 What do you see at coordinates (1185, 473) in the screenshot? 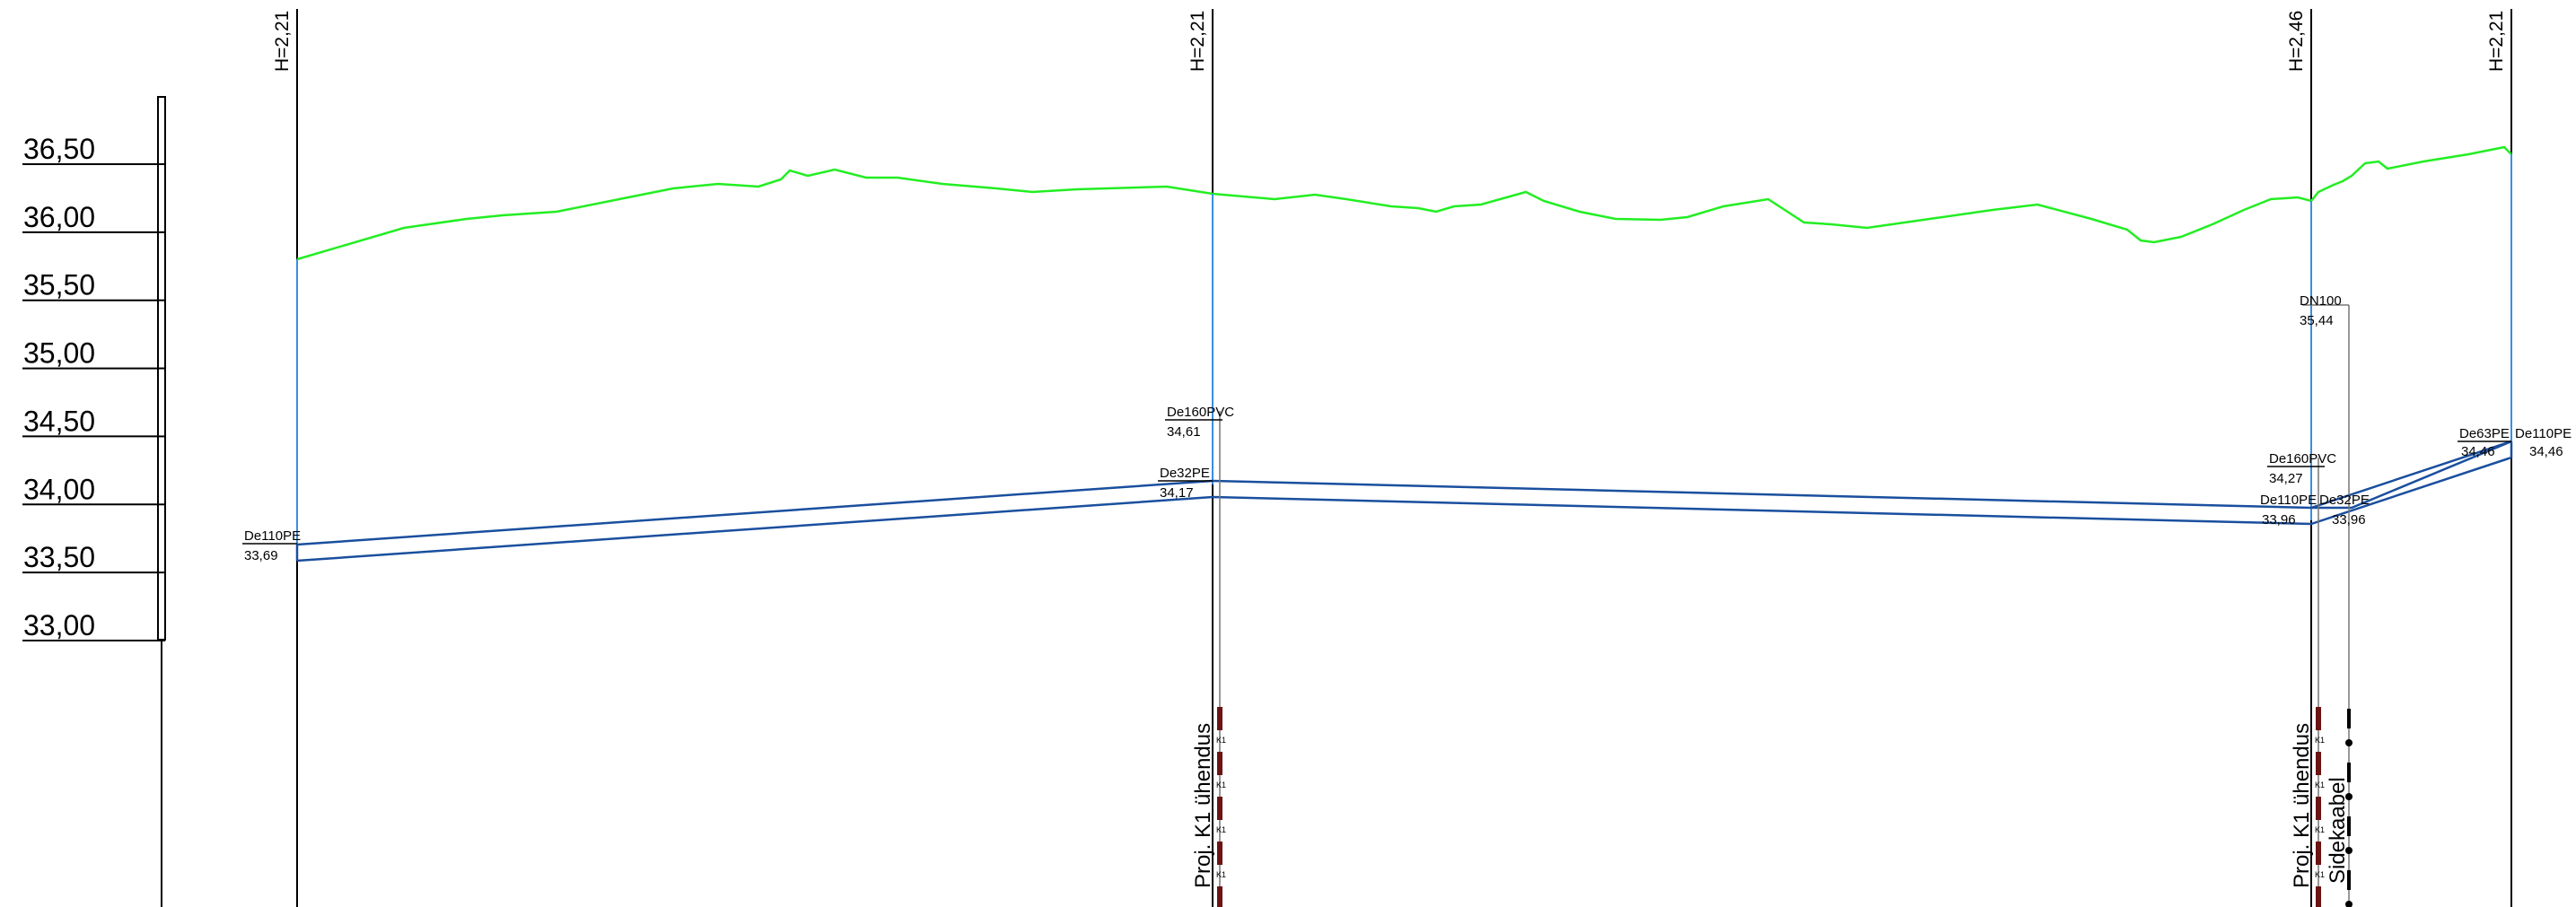
I see `label-s2-pipe-b: De32PE` at bounding box center [1185, 473].